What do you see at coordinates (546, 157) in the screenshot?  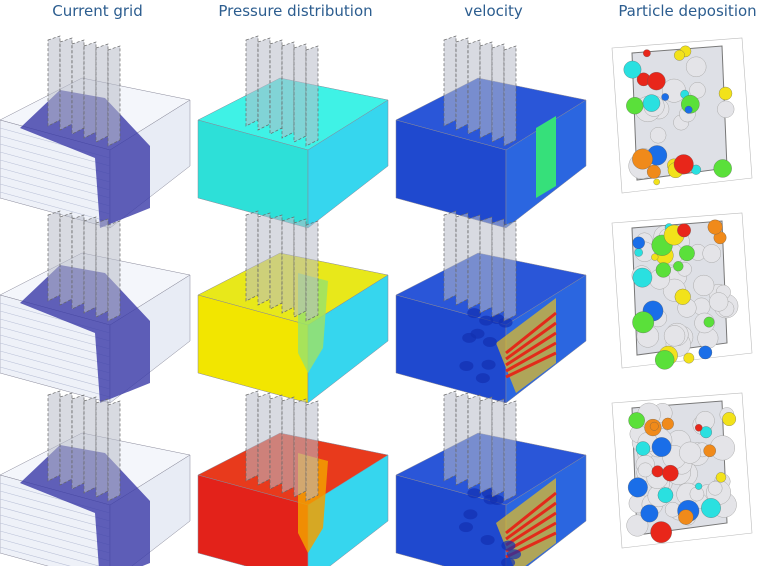 I see `velocity-region` at bounding box center [546, 157].